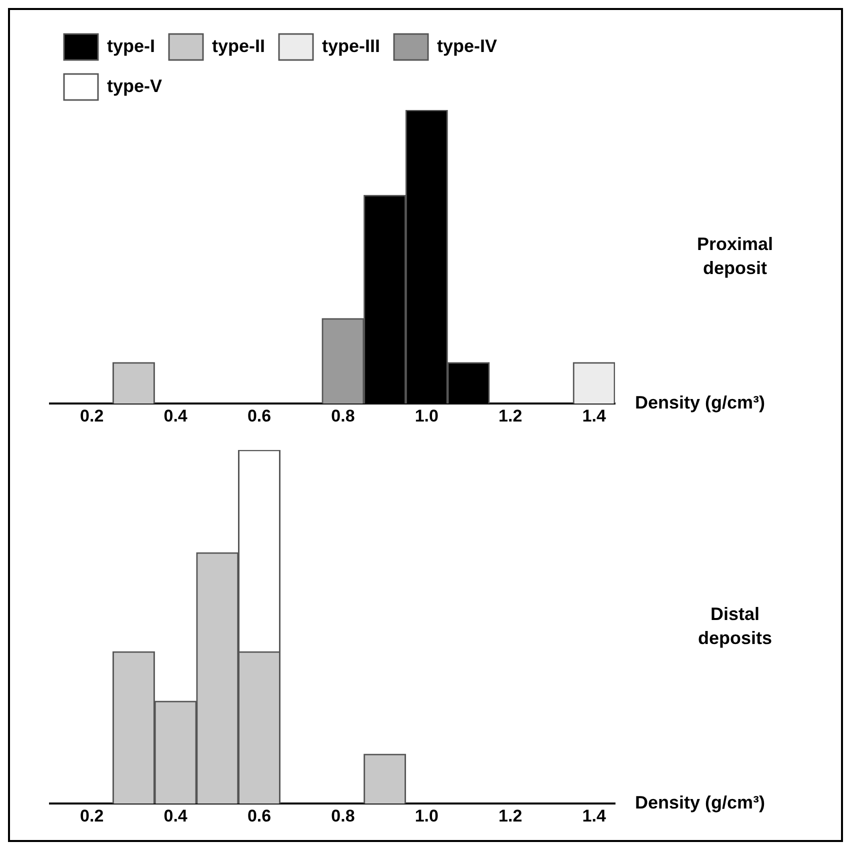 The image size is (855, 855). What do you see at coordinates (351, 46) in the screenshot?
I see `legend-label: type-III` at bounding box center [351, 46].